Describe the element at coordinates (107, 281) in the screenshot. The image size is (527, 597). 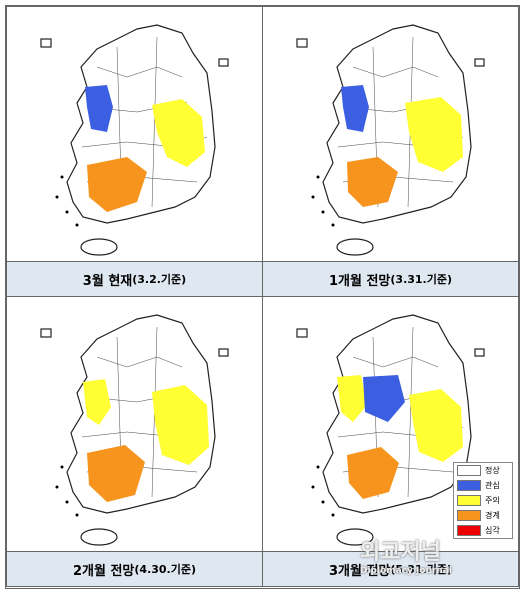
I see `label: 3월 현재` at that location.